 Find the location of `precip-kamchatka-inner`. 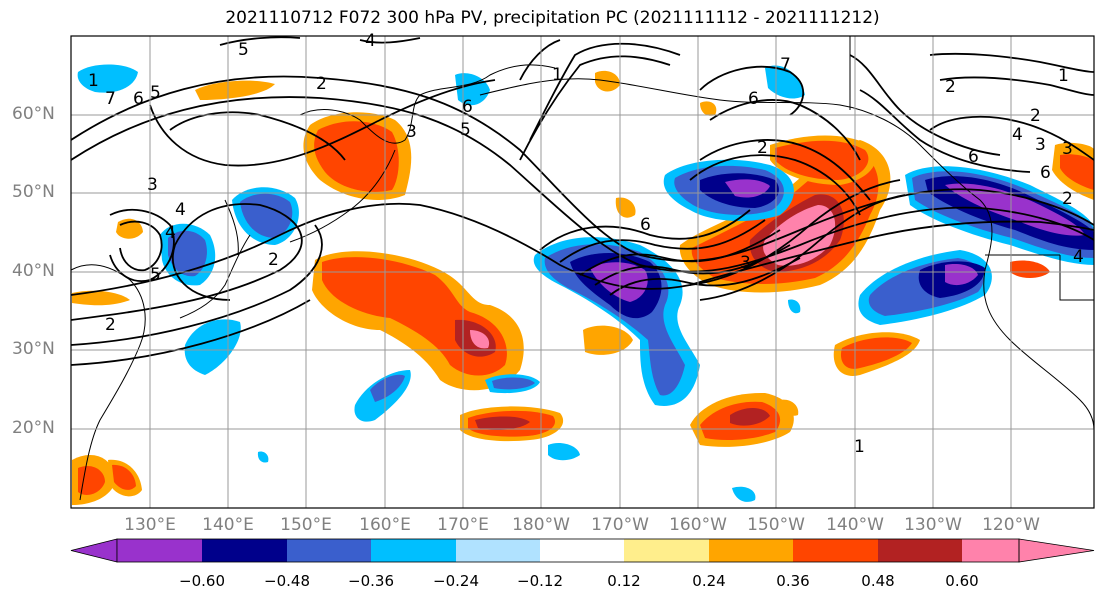

precip-kamchatka-inner is located at coordinates (356, 156).